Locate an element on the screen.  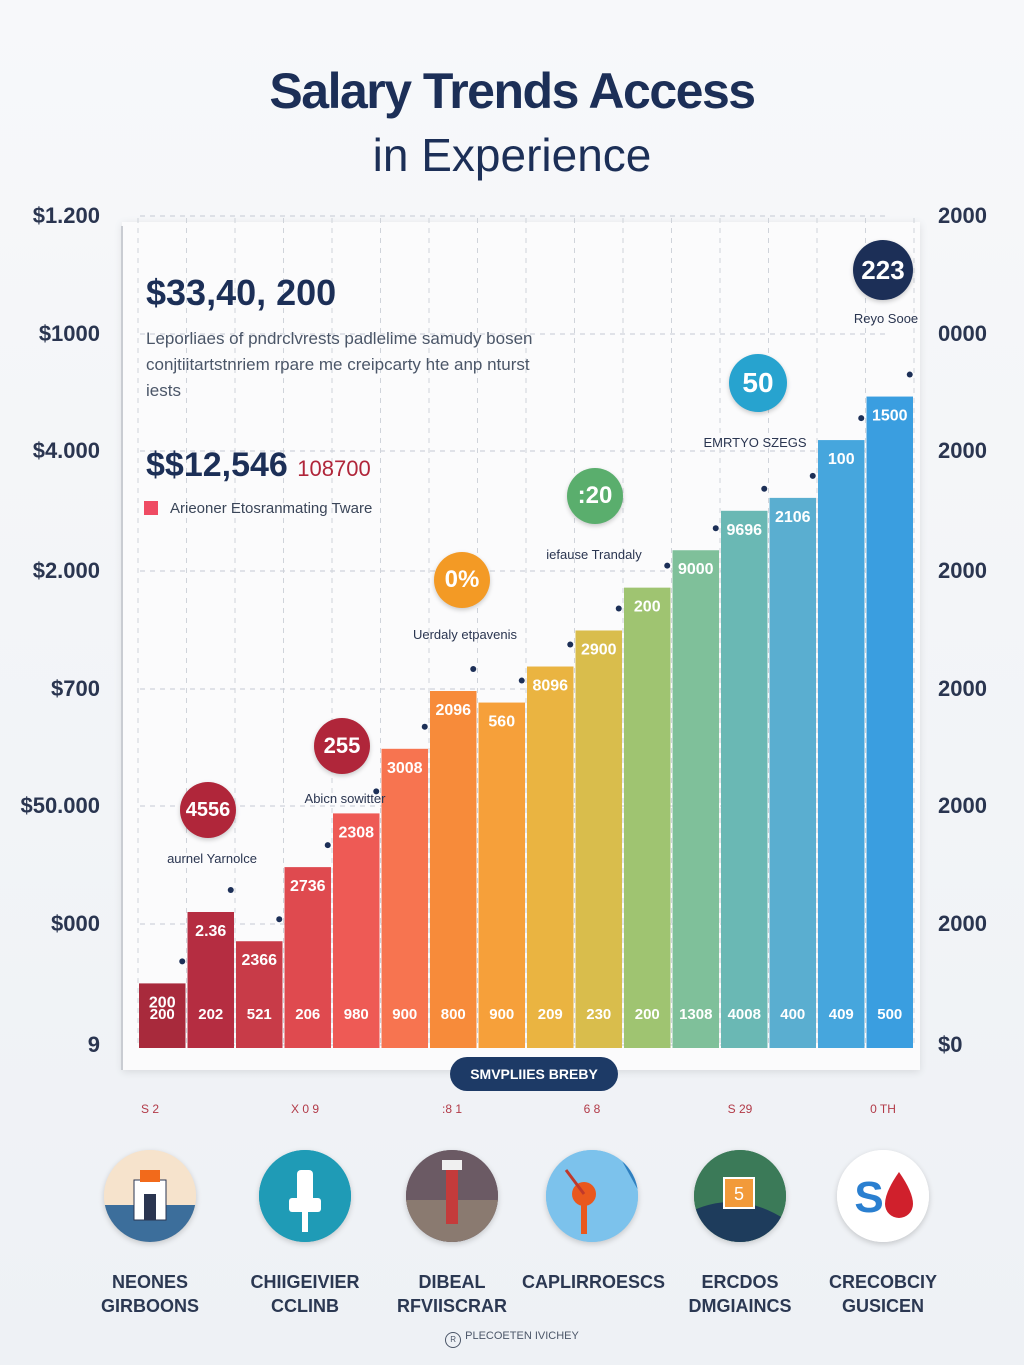
value-badge: 4556 is located at coordinates (208, 810).